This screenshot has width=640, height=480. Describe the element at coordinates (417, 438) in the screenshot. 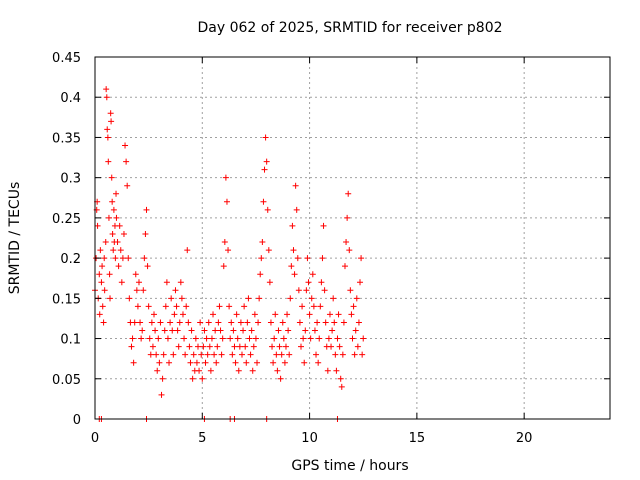

I see `x-tick-label: 15` at that location.